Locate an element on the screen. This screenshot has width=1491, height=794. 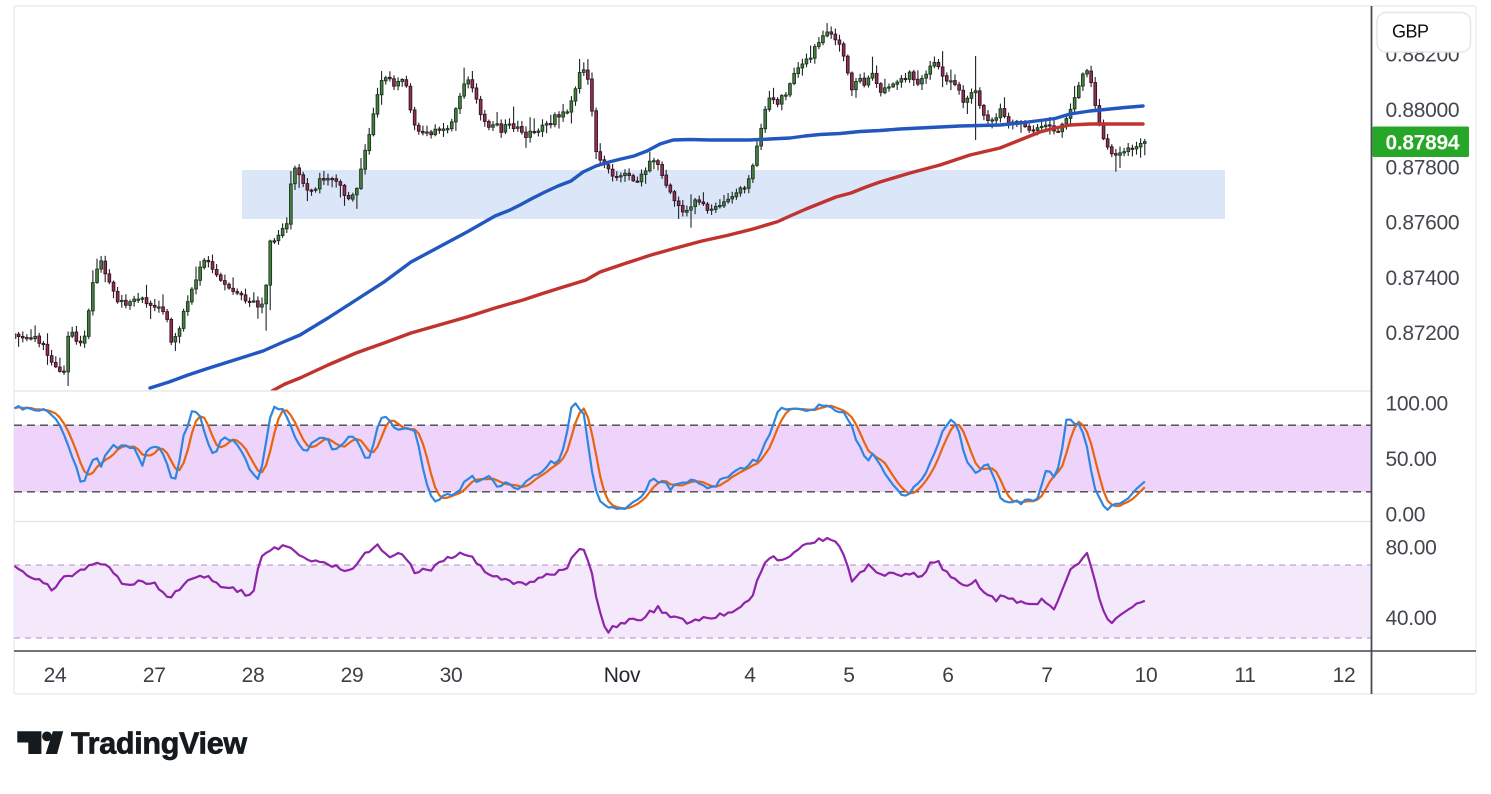
svg-text: 27 is located at coordinates (154, 675).